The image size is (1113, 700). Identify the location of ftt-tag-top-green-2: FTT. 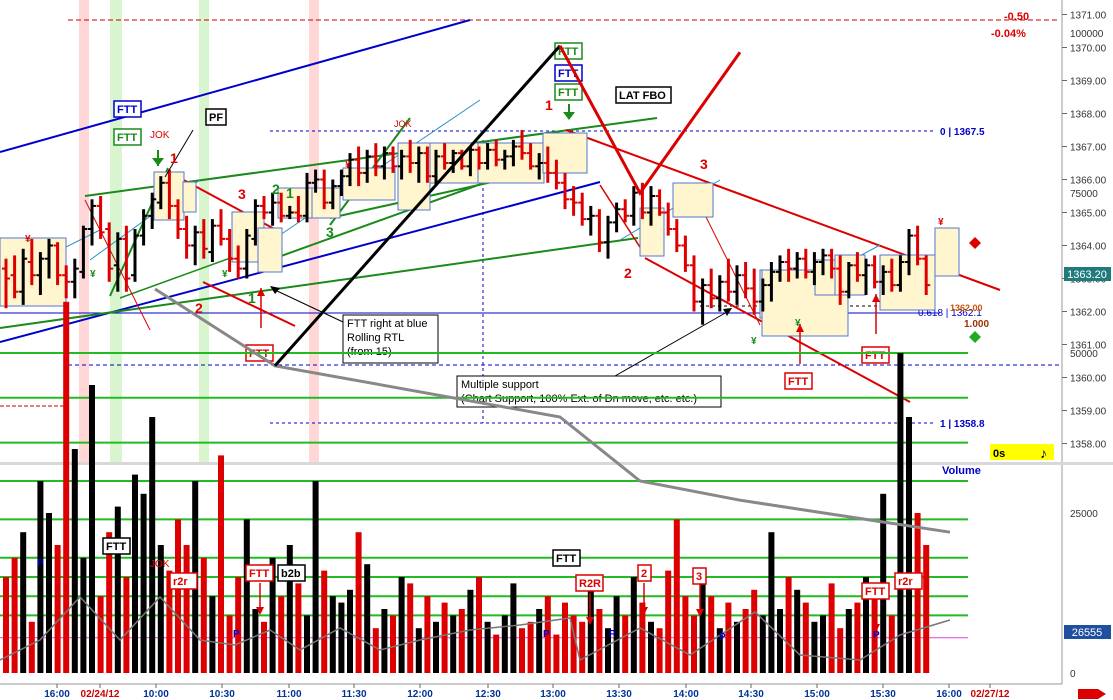
(568, 92).